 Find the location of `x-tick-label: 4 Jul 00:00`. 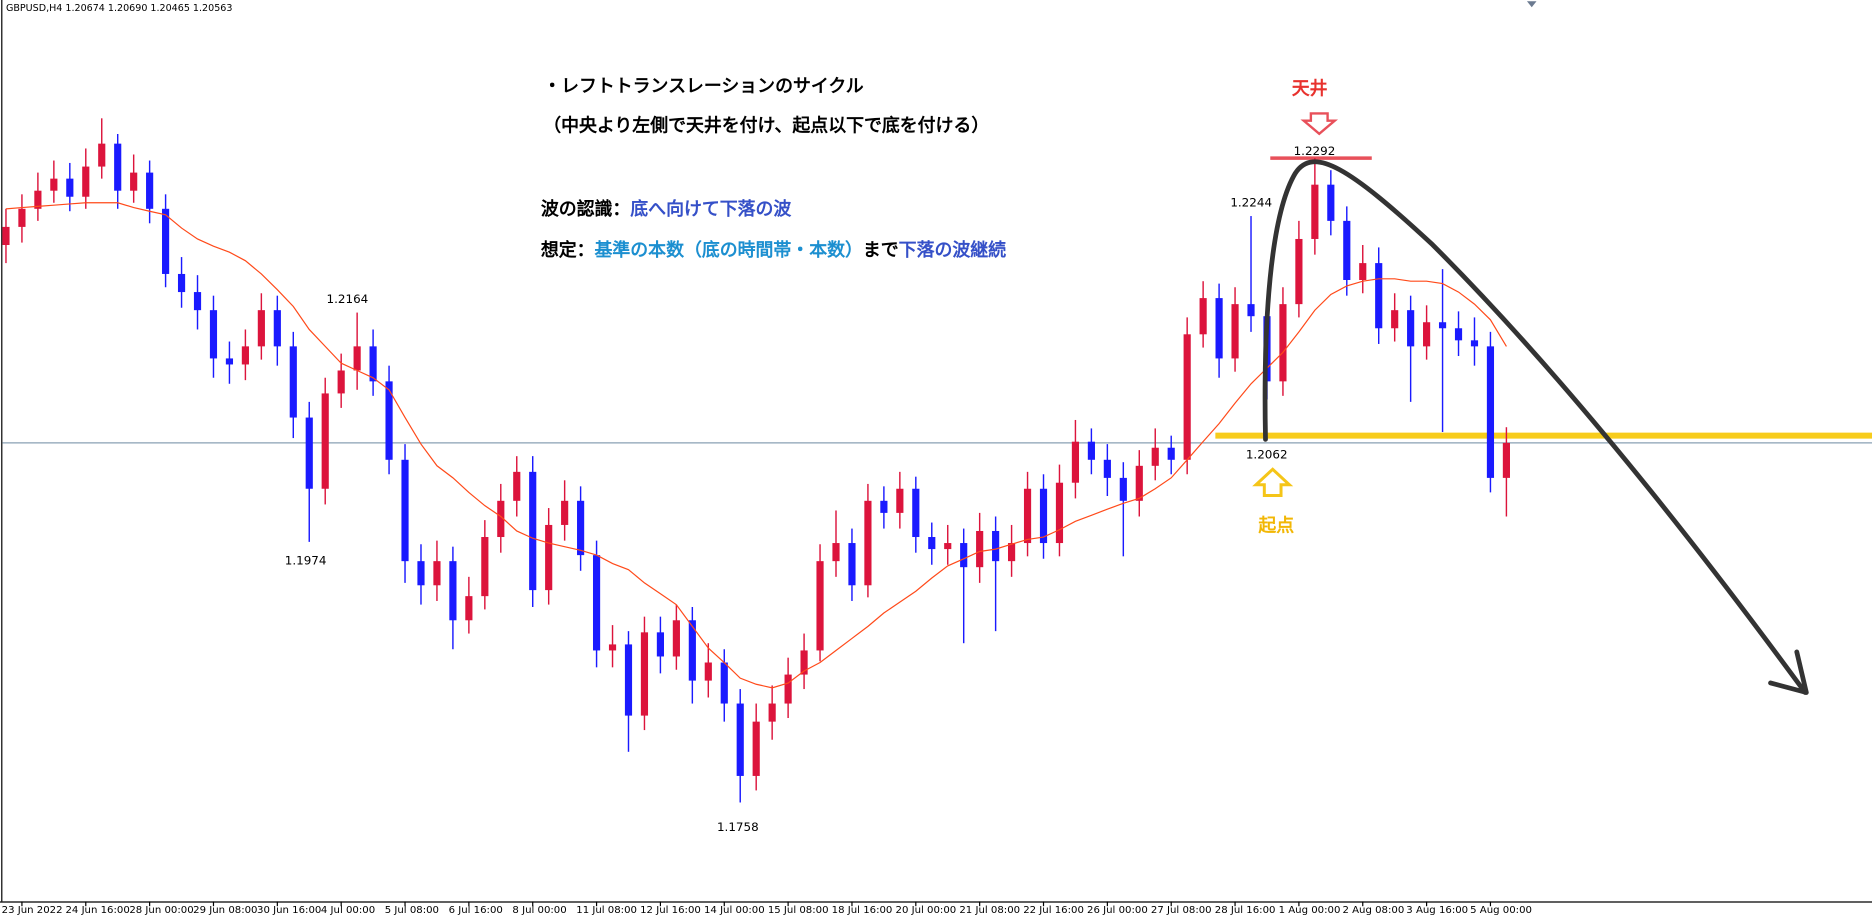

x-tick-label: 4 Jul 00:00 is located at coordinates (348, 910).